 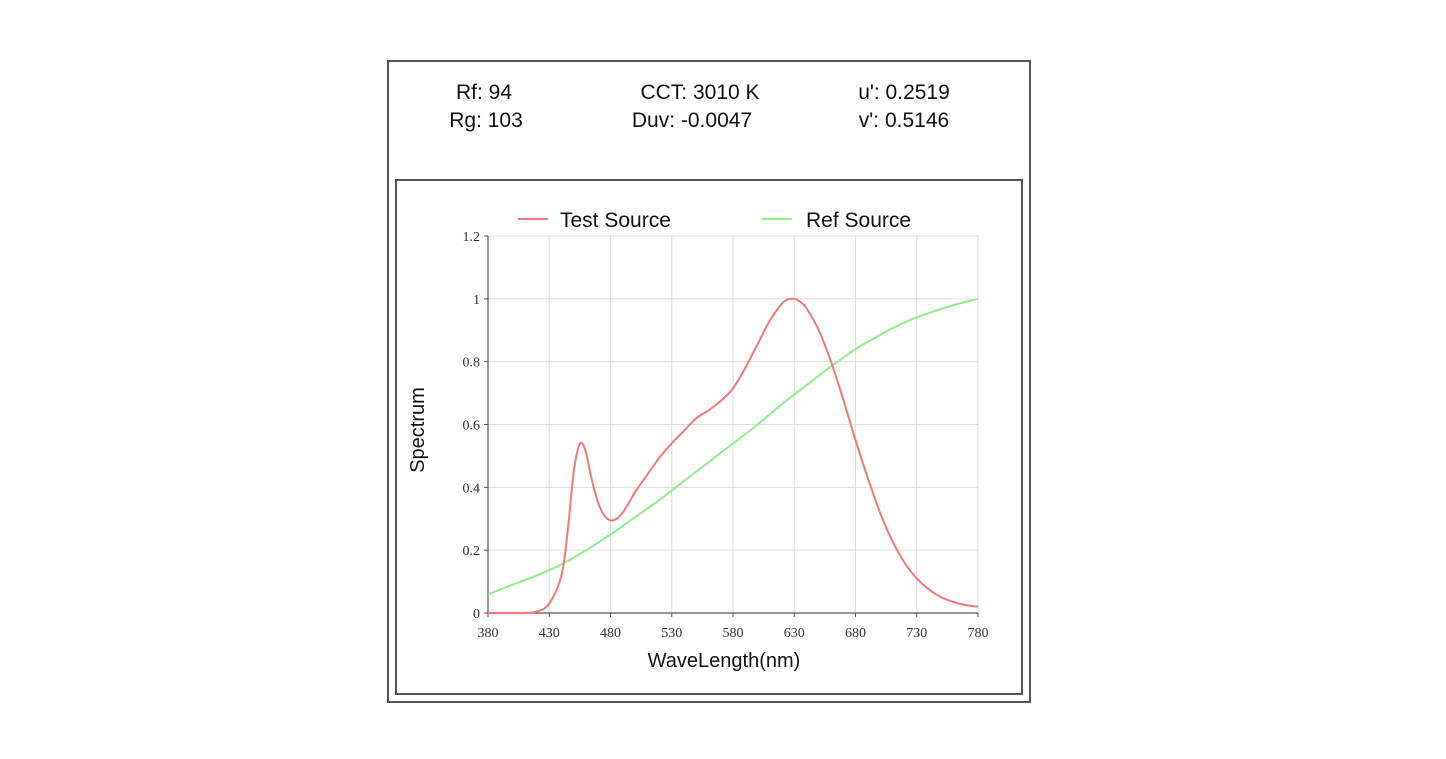 What do you see at coordinates (472, 363) in the screenshot?
I see `y-tick-label: 0.8` at bounding box center [472, 363].